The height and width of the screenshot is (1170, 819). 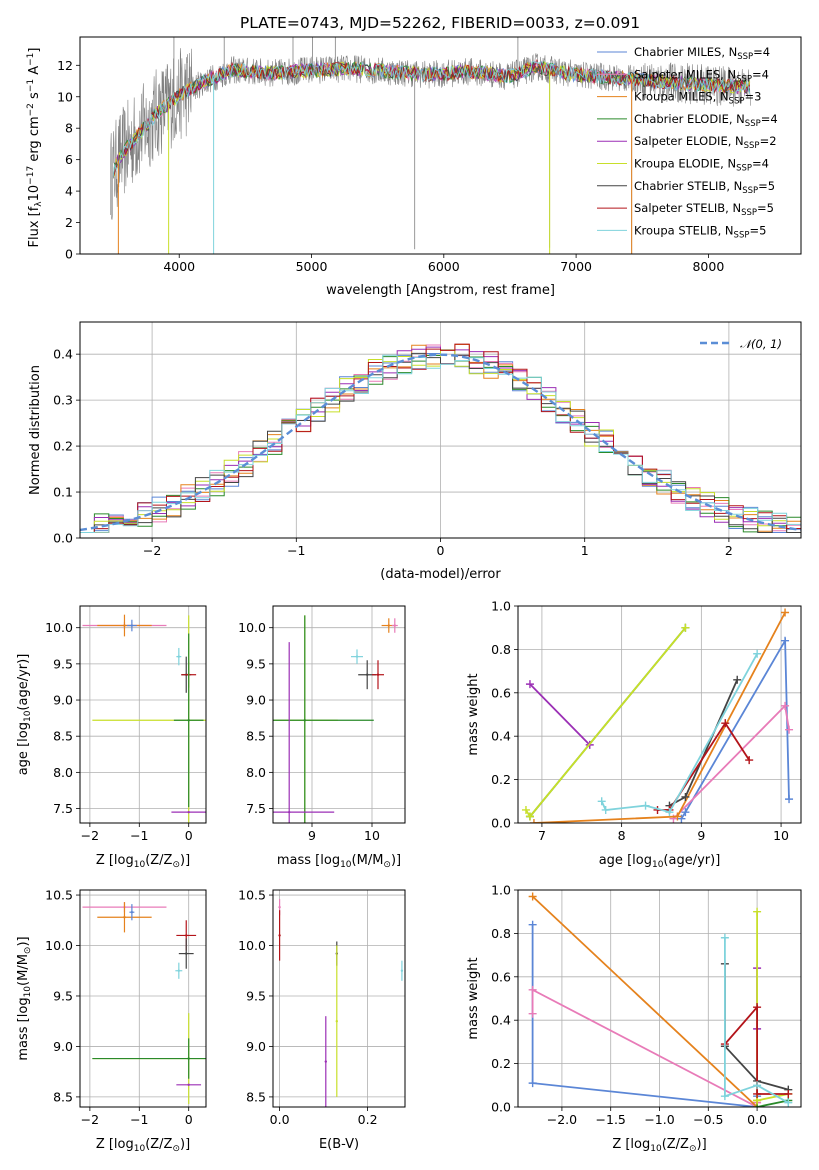 What do you see at coordinates (23, 941) in the screenshot?
I see `y-axis-label-part: )]` at bounding box center [23, 941].